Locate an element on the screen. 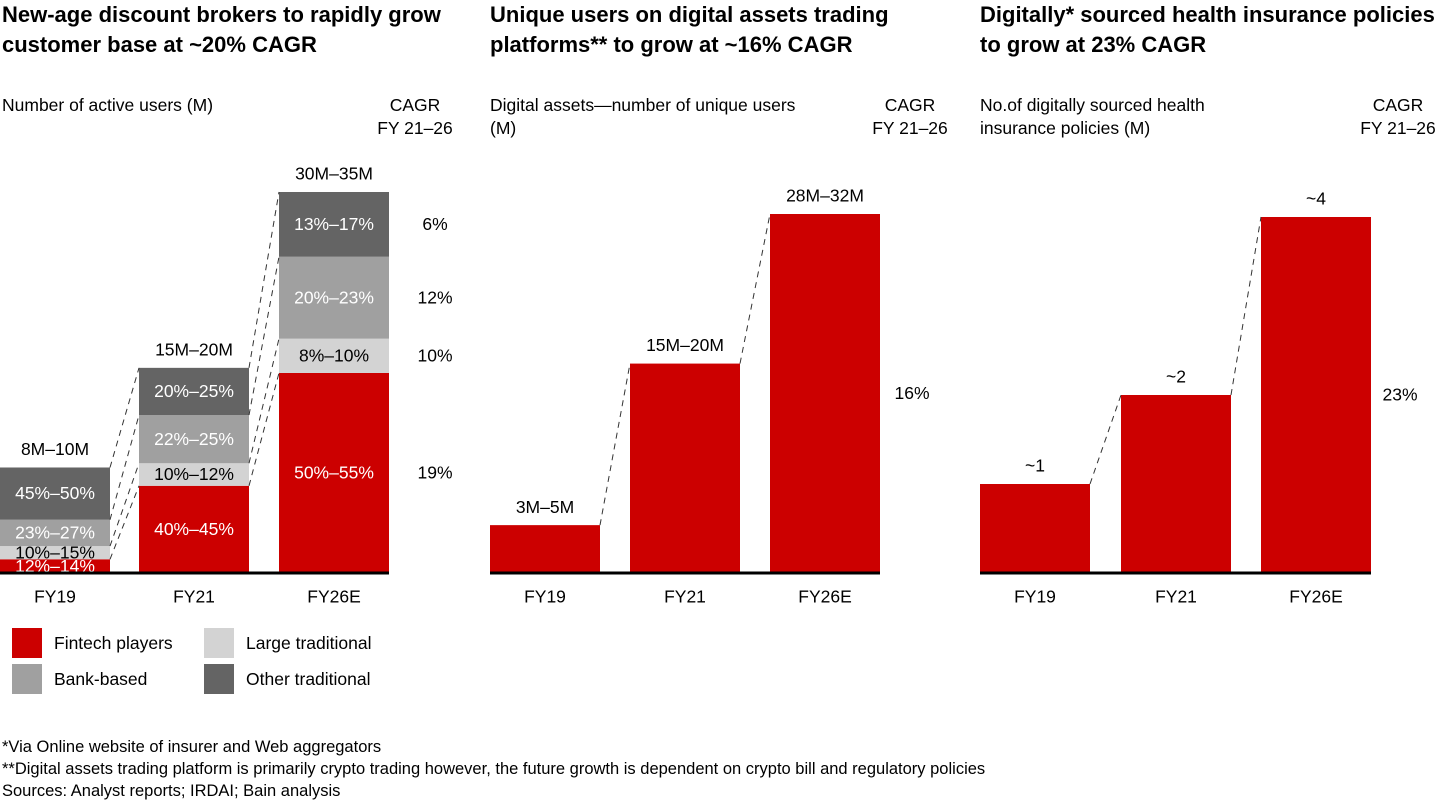  legend-swatch-large is located at coordinates (219, 643).